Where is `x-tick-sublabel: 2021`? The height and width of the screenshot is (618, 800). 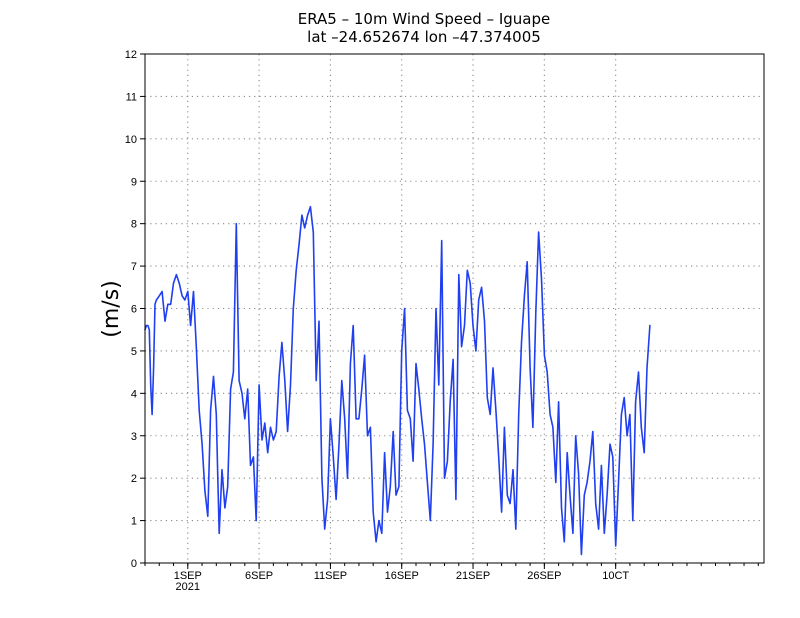
x-tick-sublabel: 2021 is located at coordinates (188, 587).